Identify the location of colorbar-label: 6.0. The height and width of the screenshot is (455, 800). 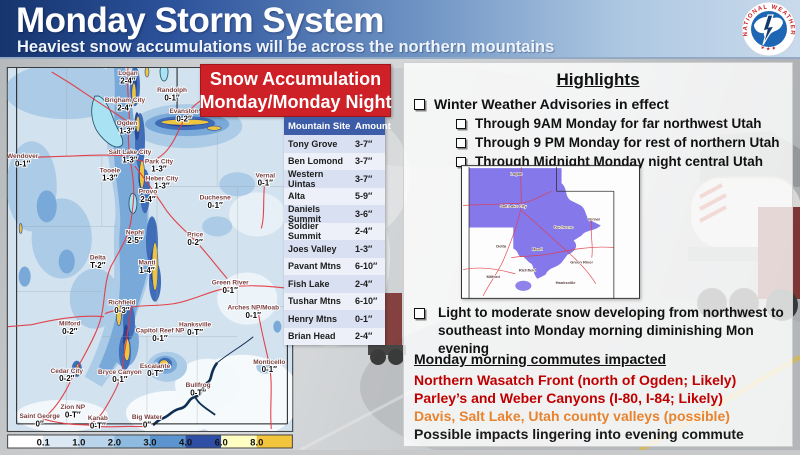
(221, 442).